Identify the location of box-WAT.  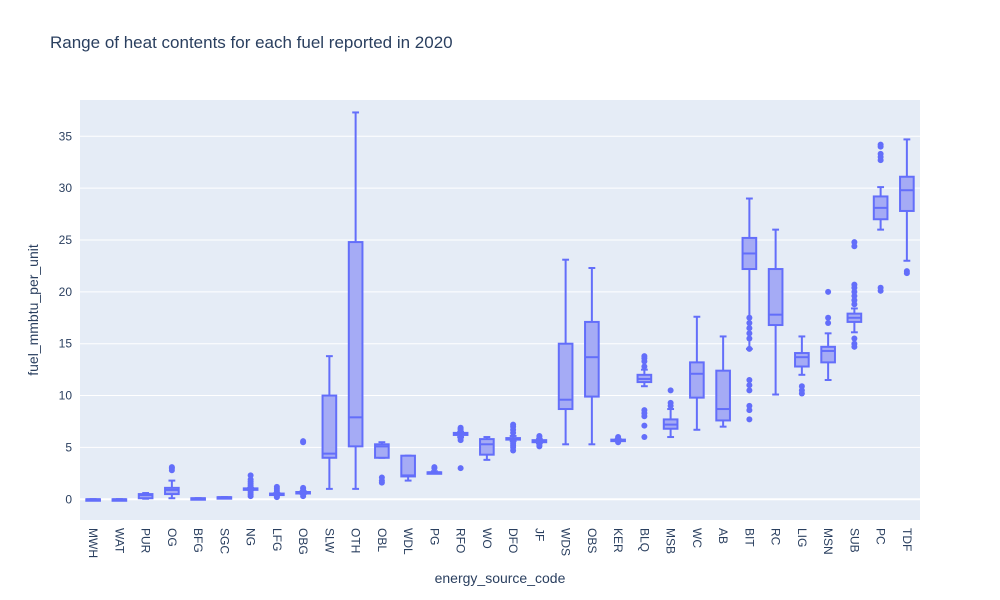
(119, 500).